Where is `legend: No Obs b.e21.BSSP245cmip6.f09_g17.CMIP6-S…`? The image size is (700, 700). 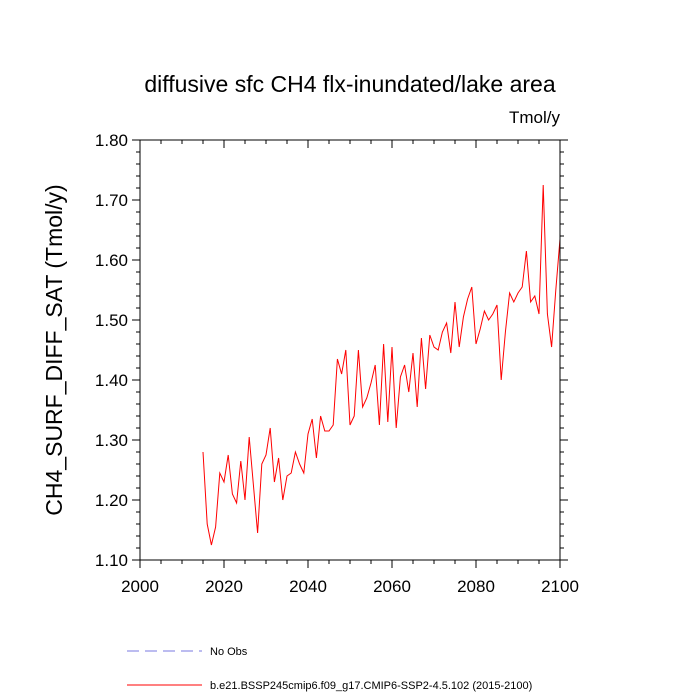
legend: No Obs b.e21.BSSP245cmip6.f09_g17.CMIP6-S… is located at coordinates (329, 669).